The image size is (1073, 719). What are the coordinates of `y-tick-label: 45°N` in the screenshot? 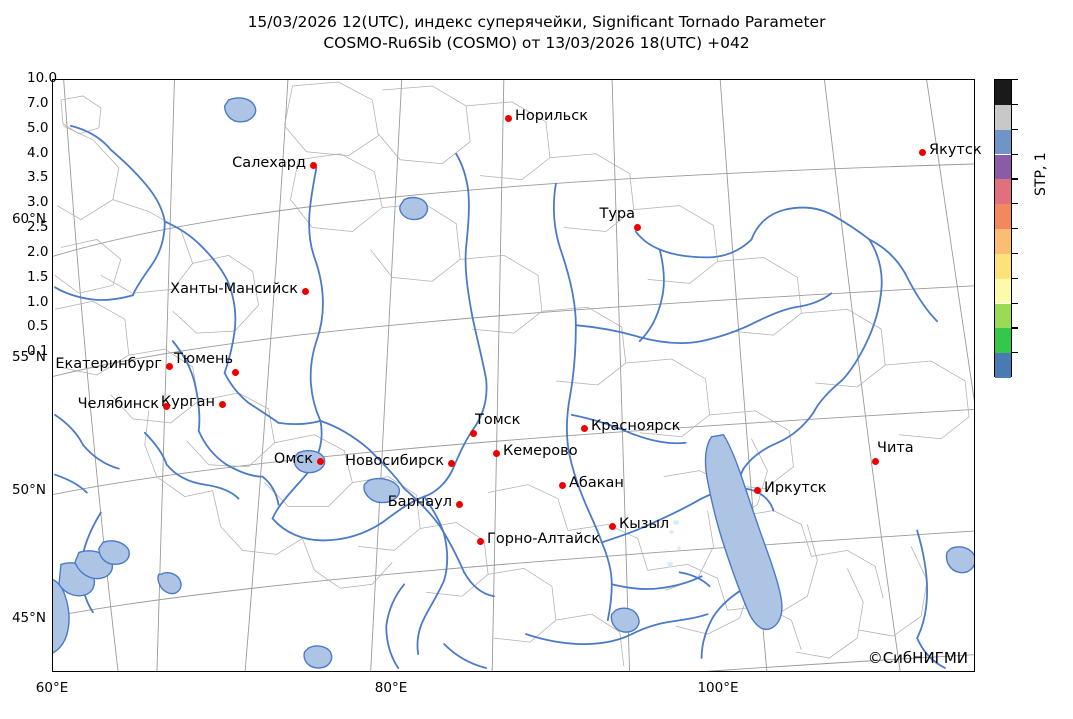 It's located at (28, 618).